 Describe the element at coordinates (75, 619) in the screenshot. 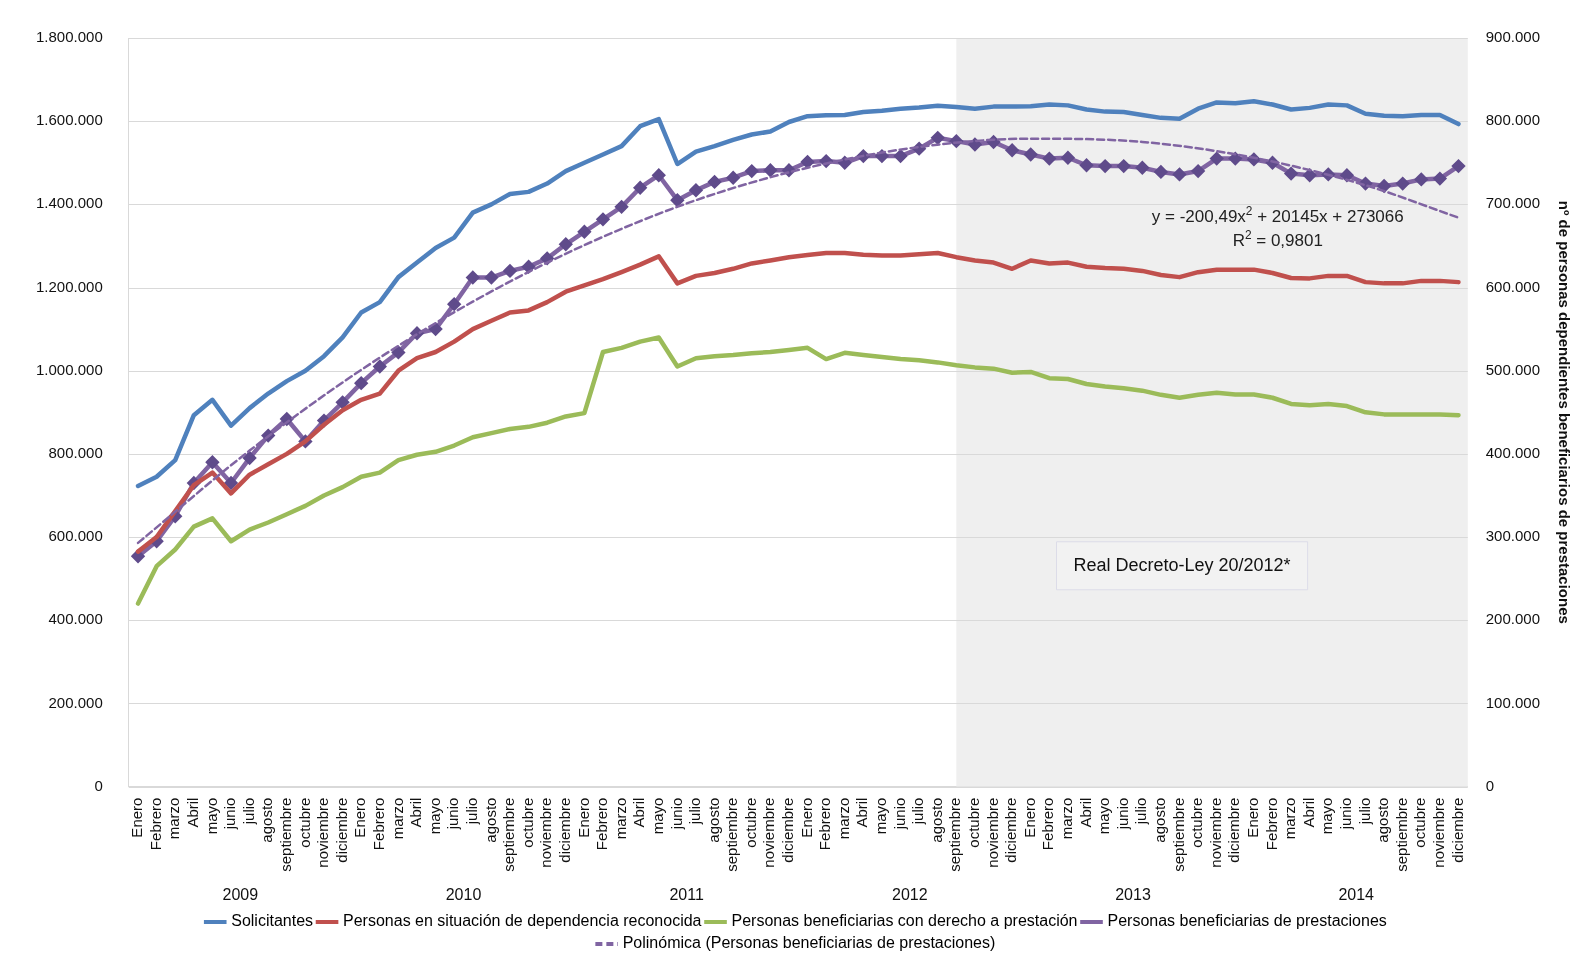

I see `y-tick-label: 400.000` at that location.